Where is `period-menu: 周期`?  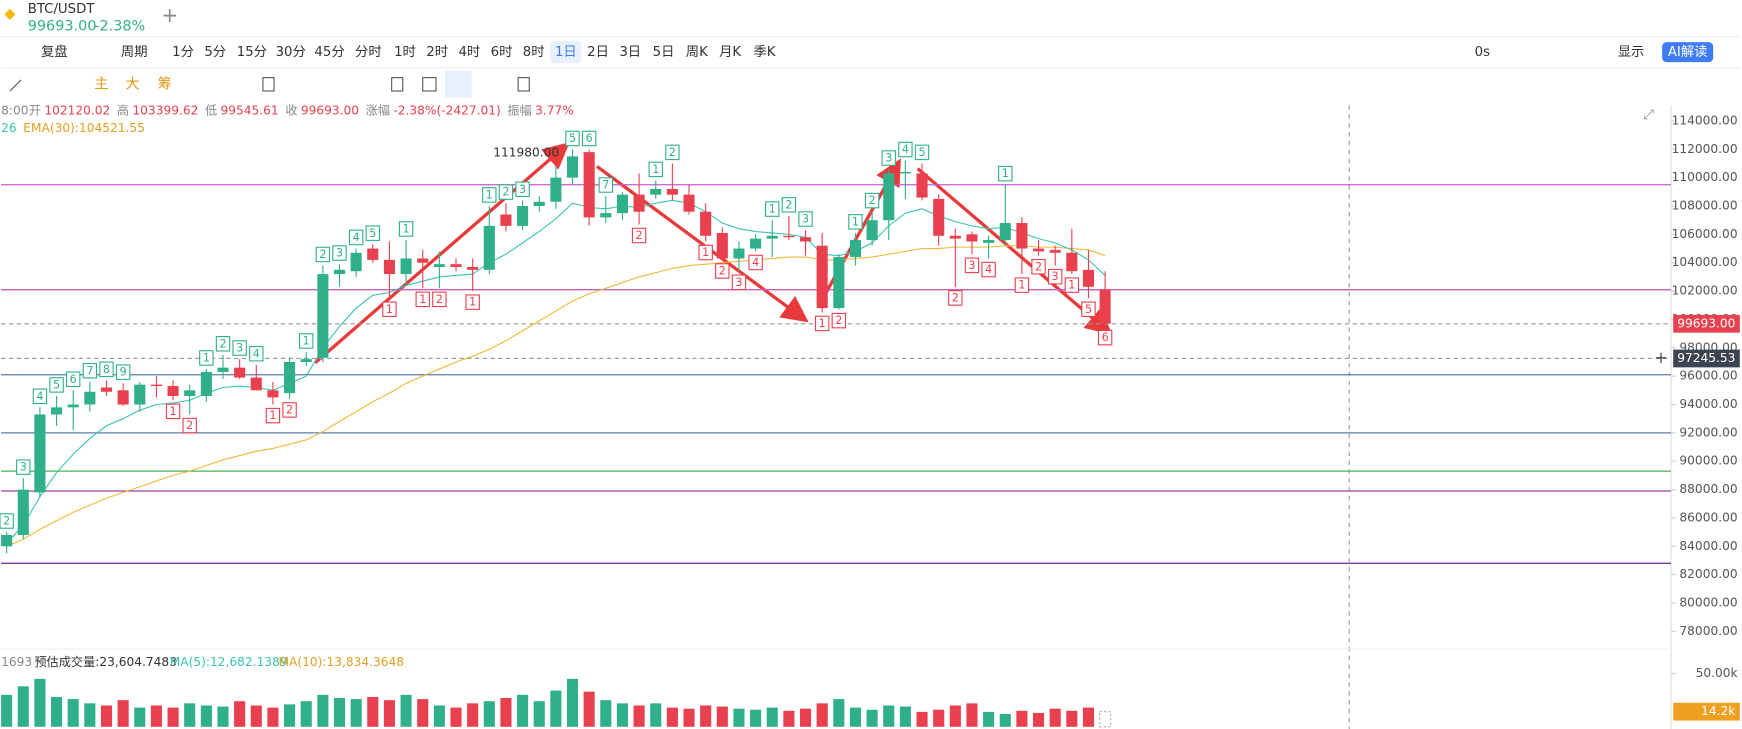
period-menu: 周期 is located at coordinates (134, 52).